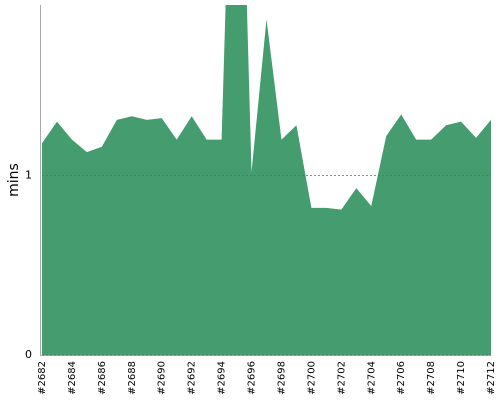 This screenshot has height=404, width=500. I want to click on x-tick-label: #2690, so click(162, 378).